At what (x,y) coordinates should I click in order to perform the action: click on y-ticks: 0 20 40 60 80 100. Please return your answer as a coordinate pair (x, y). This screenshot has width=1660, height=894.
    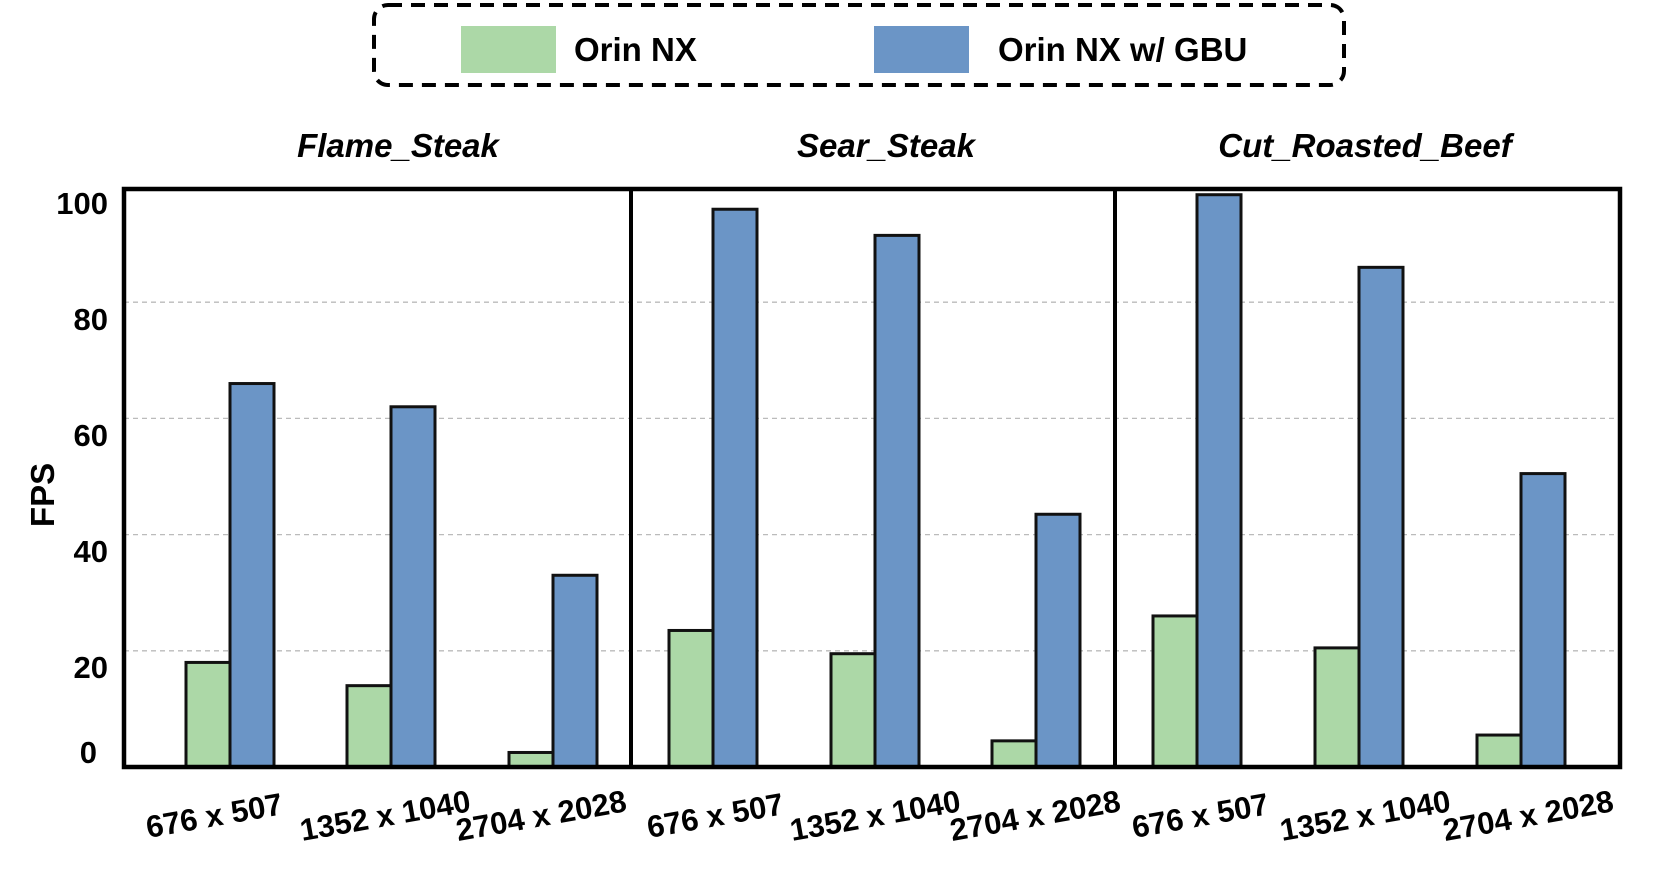
    Looking at the image, I should click on (82, 478).